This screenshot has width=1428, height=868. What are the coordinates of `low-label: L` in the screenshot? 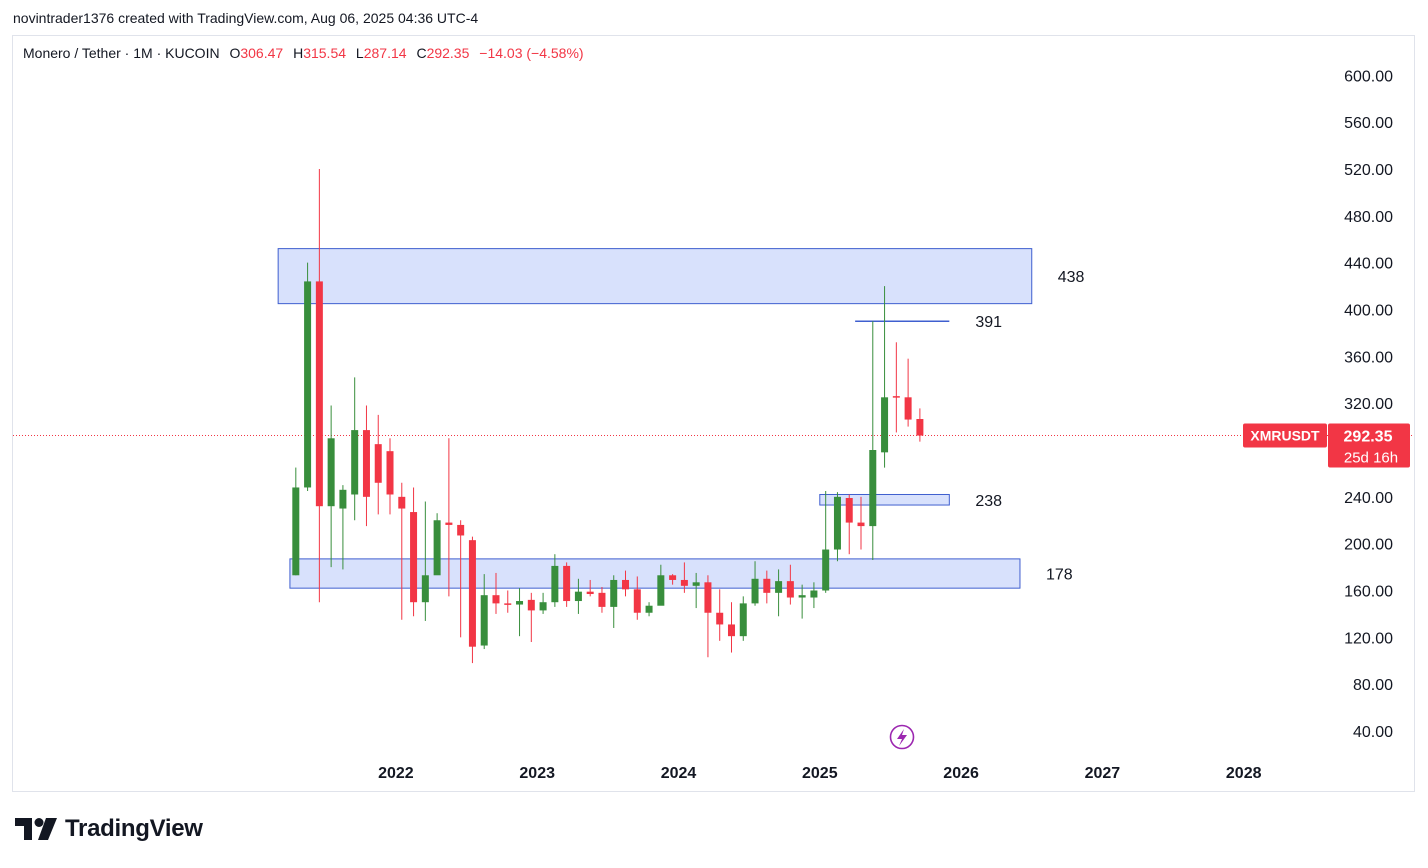 It's located at (359, 53).